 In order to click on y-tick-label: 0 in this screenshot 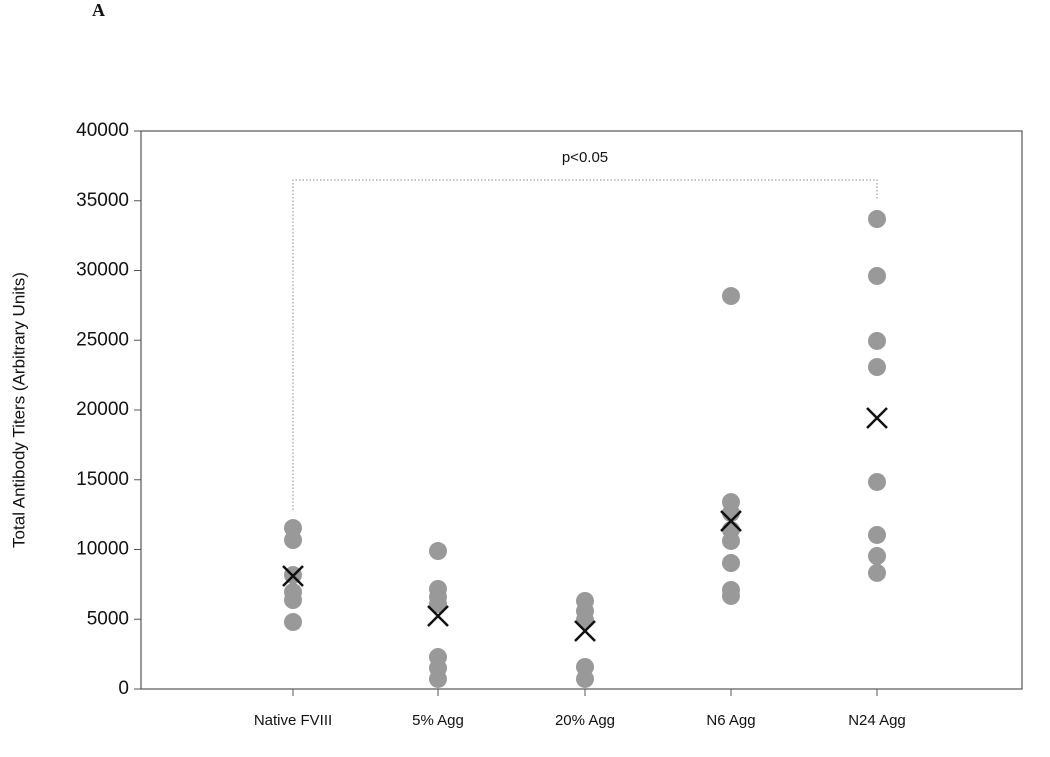, I will do `click(123, 688)`.